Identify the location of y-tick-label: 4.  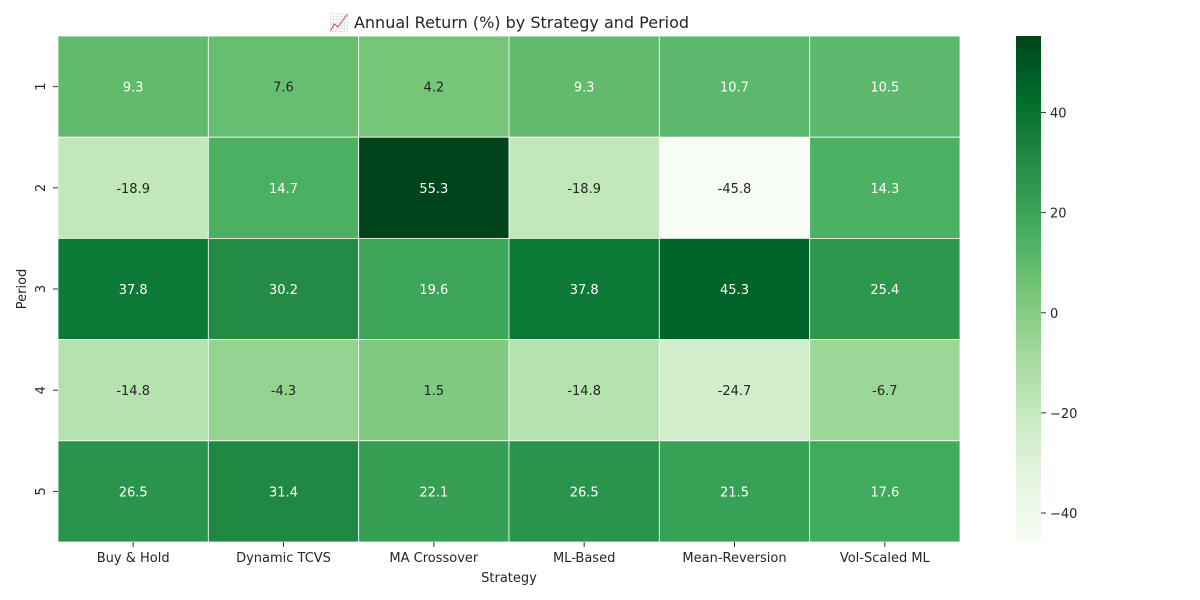
(41, 390).